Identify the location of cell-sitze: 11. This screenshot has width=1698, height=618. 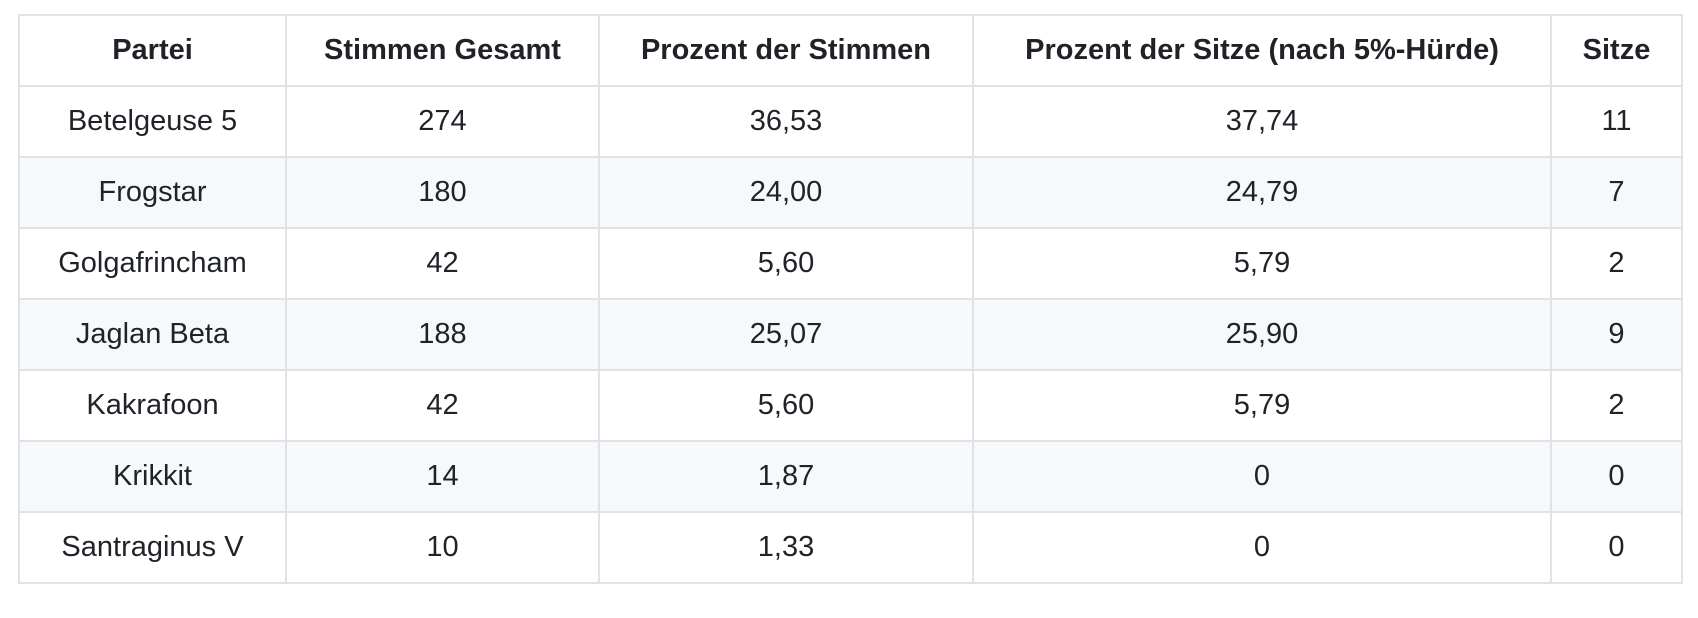
(1616, 121).